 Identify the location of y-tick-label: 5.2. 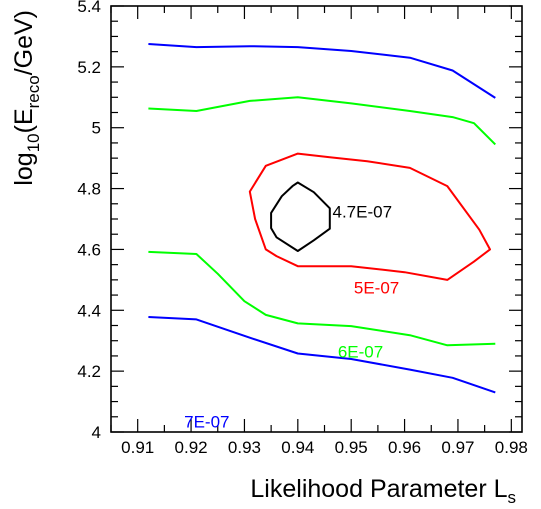
(89, 67).